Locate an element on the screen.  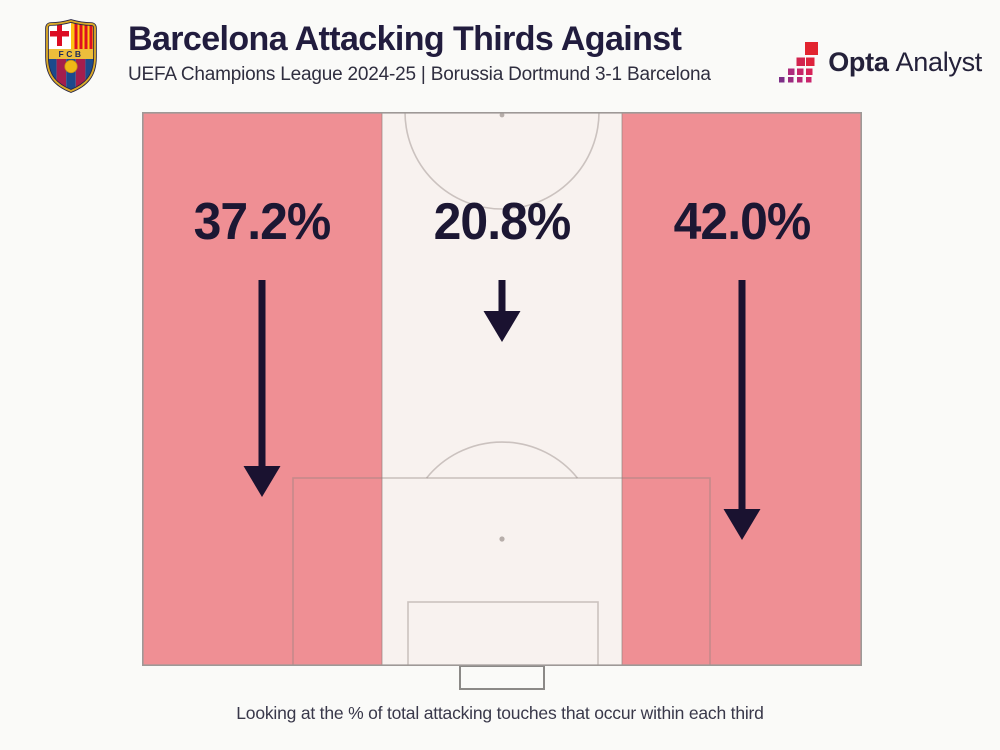
center-spot is located at coordinates (502, 115).